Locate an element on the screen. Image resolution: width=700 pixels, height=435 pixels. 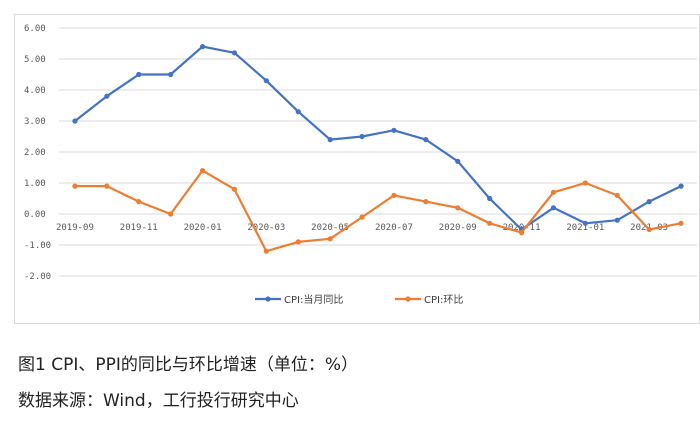
y-tick-label: 1.00 is located at coordinates (35, 184).